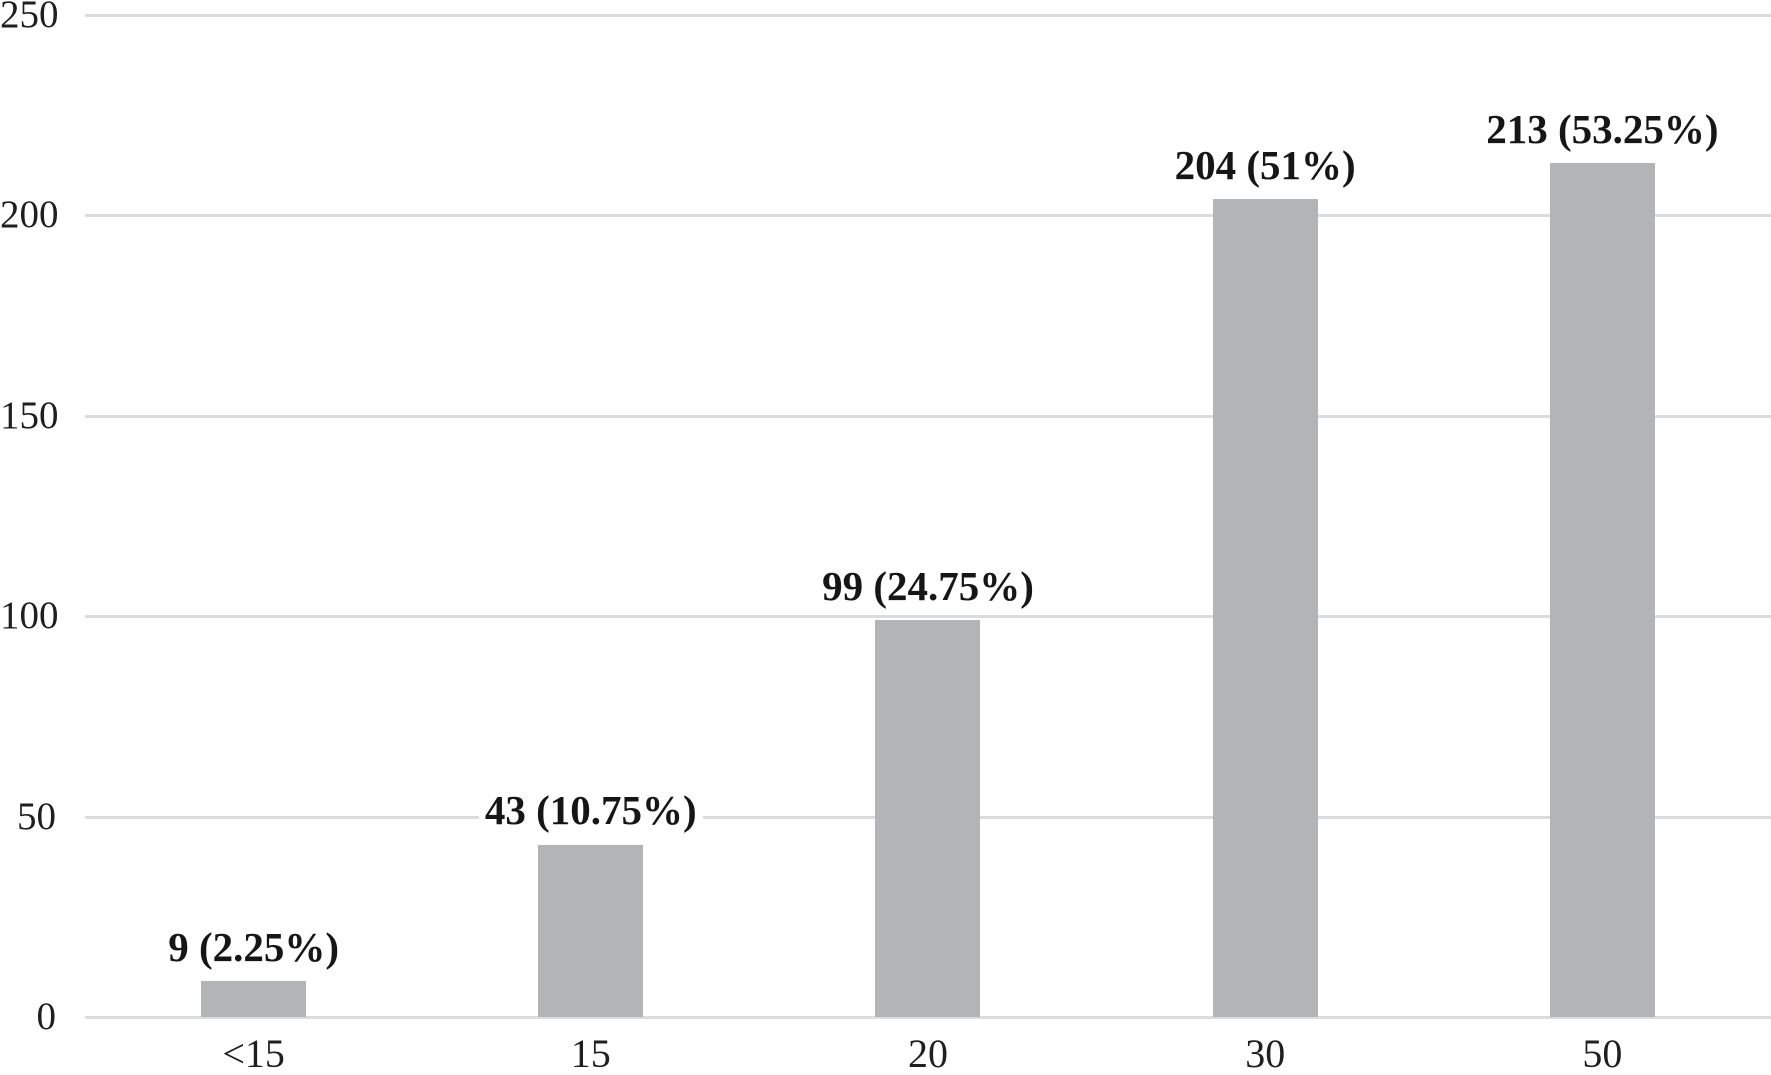 This screenshot has width=1771, height=1075. What do you see at coordinates (1602, 1053) in the screenshot?
I see `x-axis-tick-label: 50` at bounding box center [1602, 1053].